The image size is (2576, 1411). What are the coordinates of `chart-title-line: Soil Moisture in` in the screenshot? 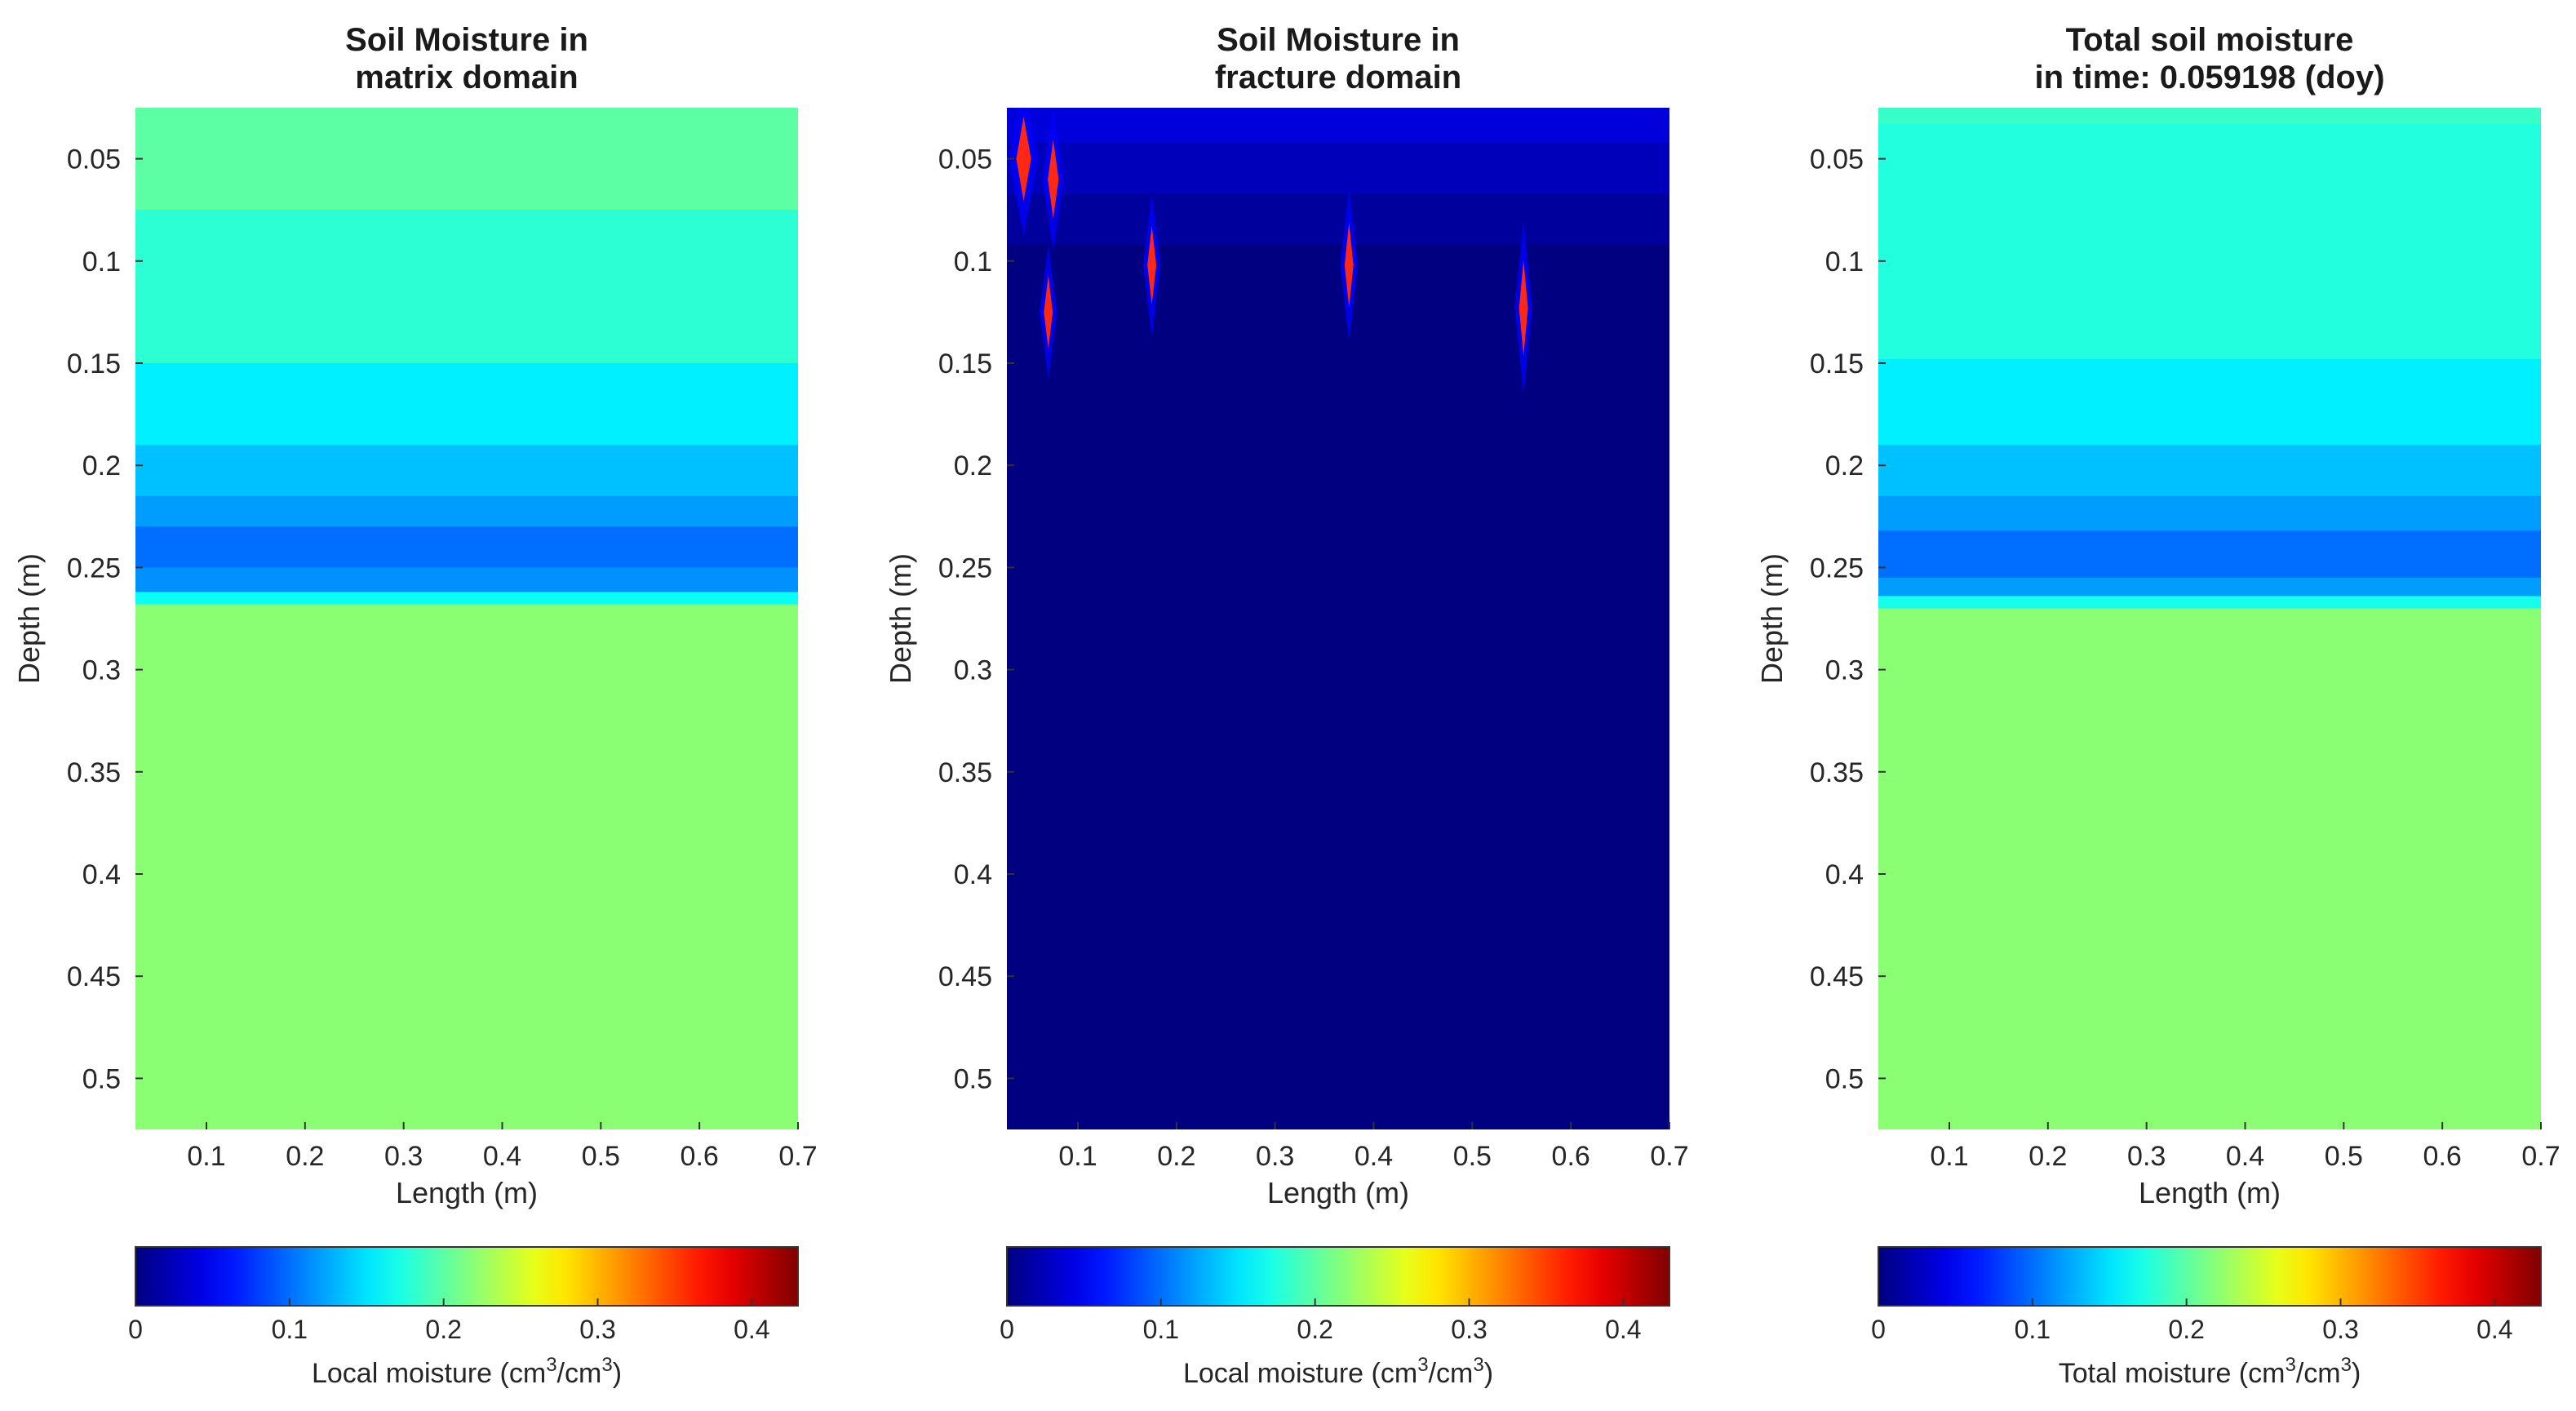 It's located at (1338, 40).